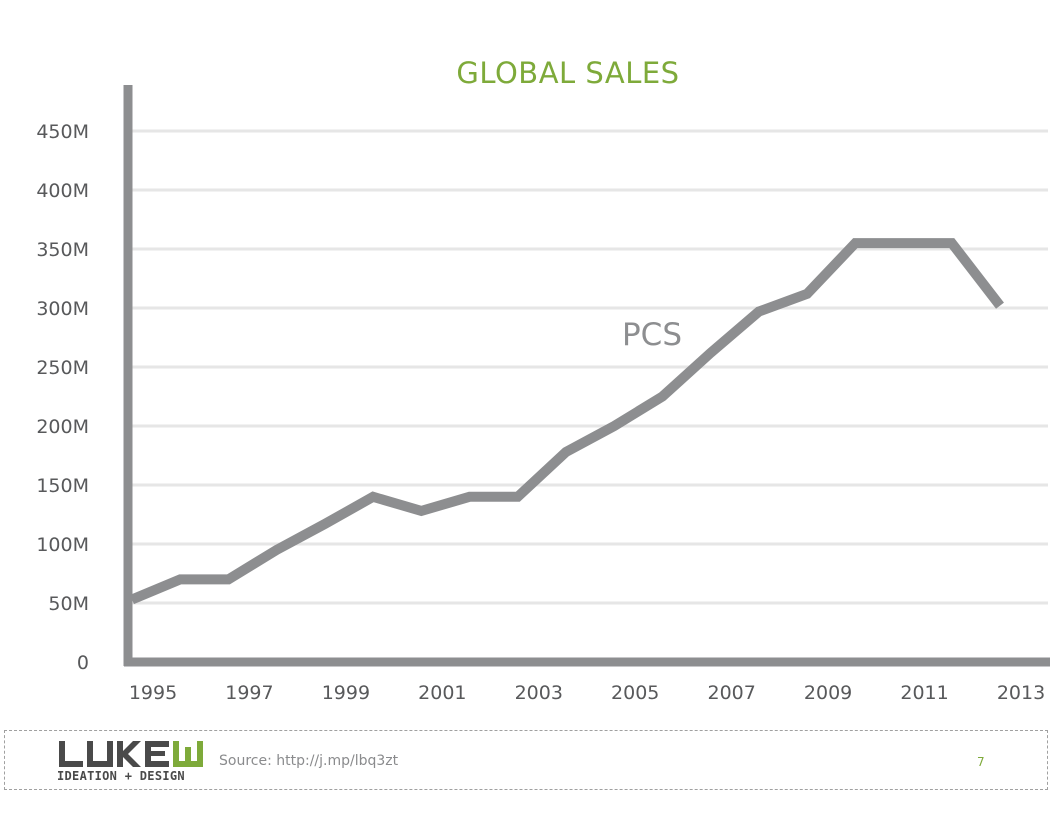  What do you see at coordinates (567, 73) in the screenshot?
I see `chart-title: GLOBAL SALES` at bounding box center [567, 73].